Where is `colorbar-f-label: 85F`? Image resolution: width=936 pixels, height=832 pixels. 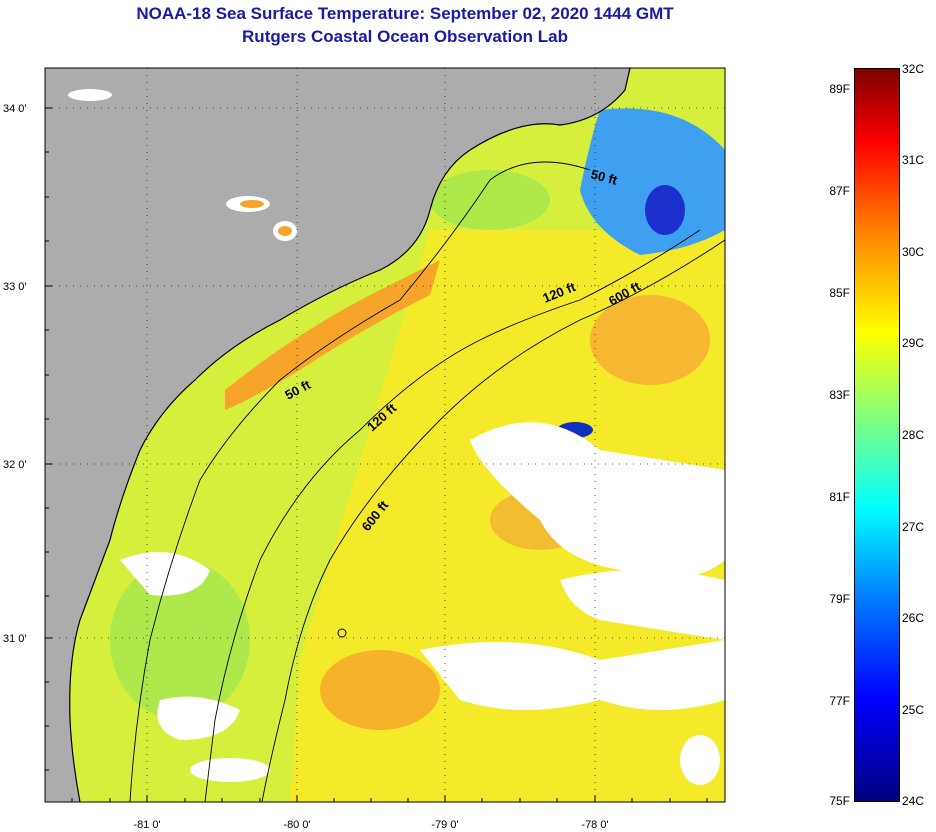
colorbar-f-label: 85F is located at coordinates (839, 293).